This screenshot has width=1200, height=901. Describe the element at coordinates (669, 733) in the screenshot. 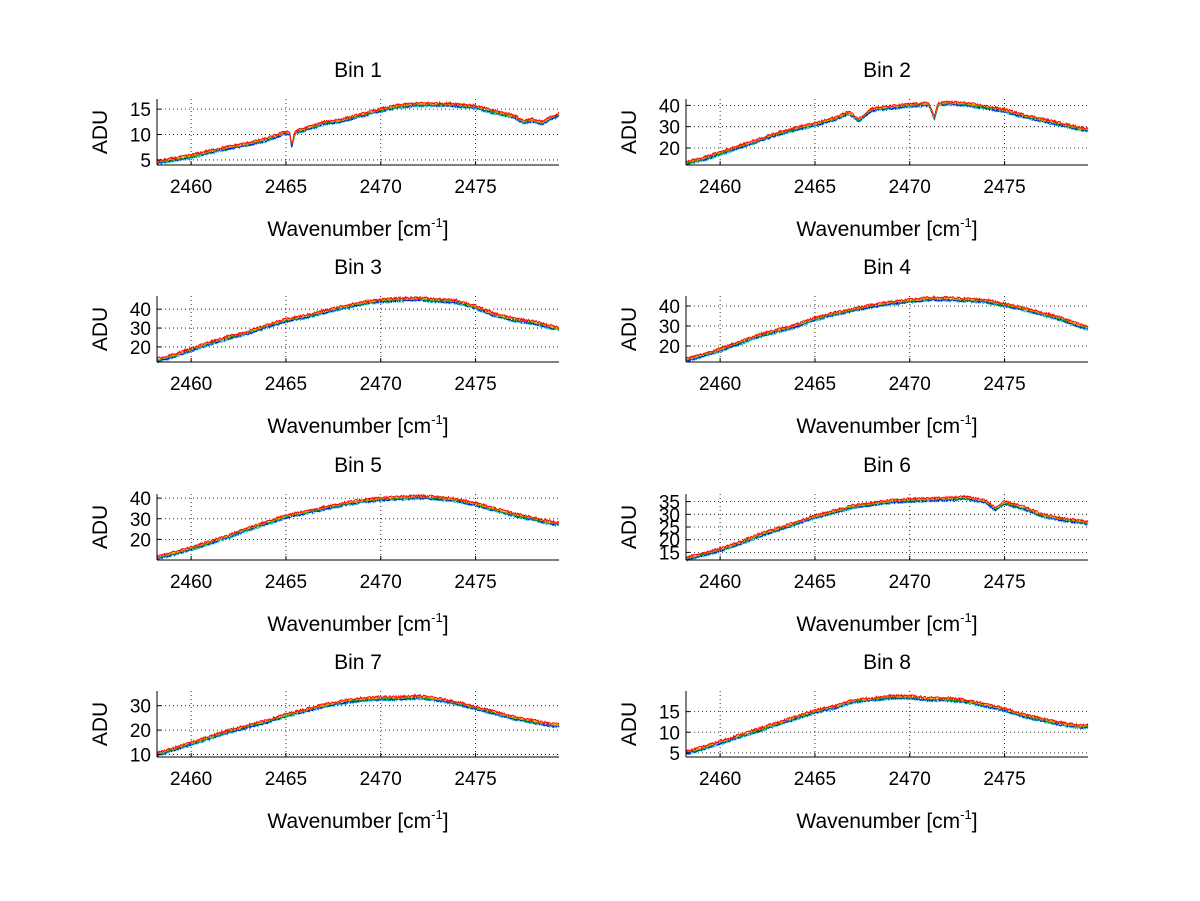

I see `y-tick-label: 10` at that location.